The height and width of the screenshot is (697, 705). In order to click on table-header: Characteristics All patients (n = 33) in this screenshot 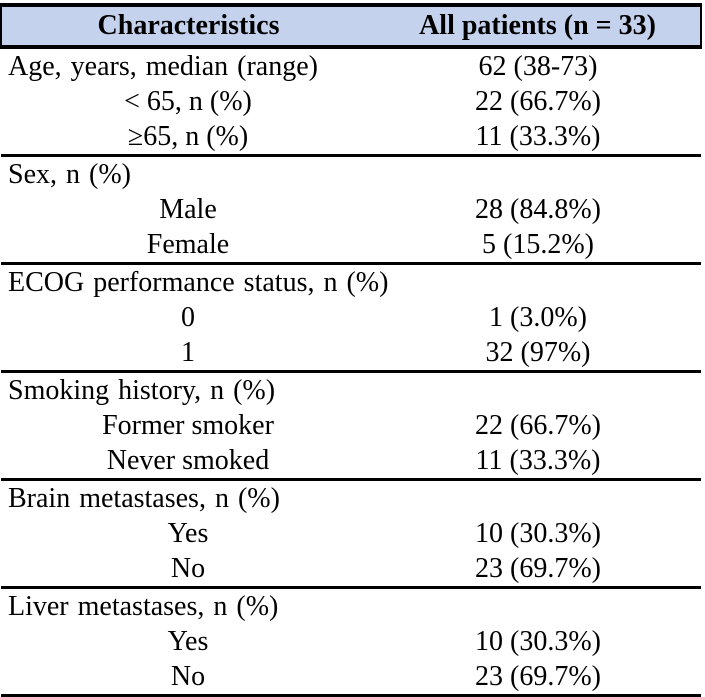, I will do `click(351, 26)`.